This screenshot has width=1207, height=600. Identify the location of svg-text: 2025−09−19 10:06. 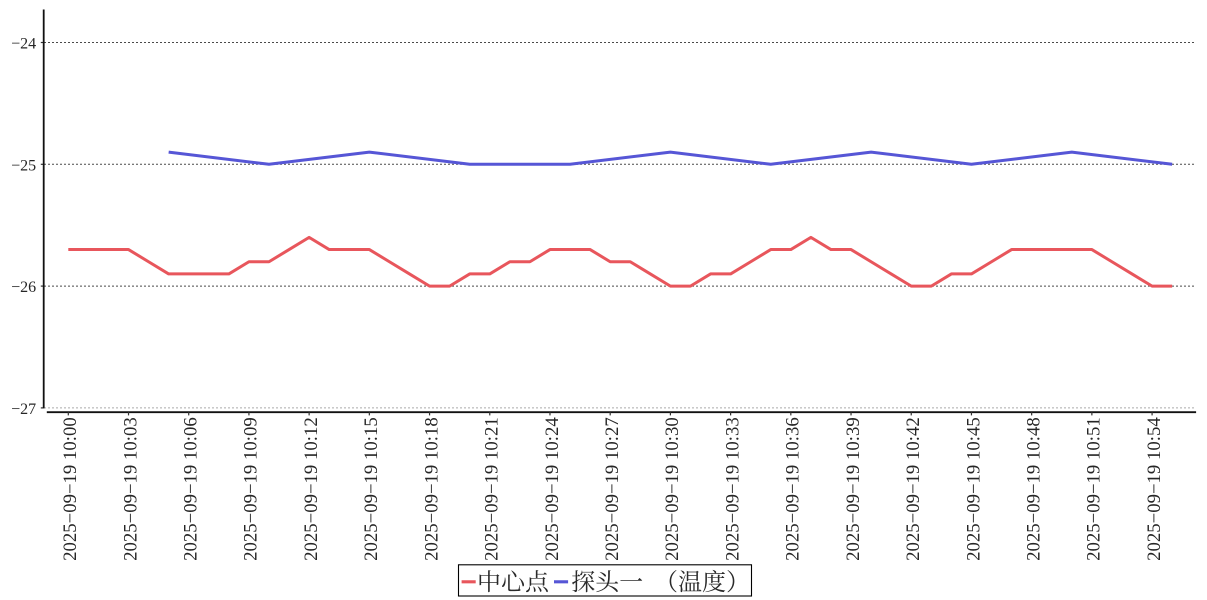
(191, 489).